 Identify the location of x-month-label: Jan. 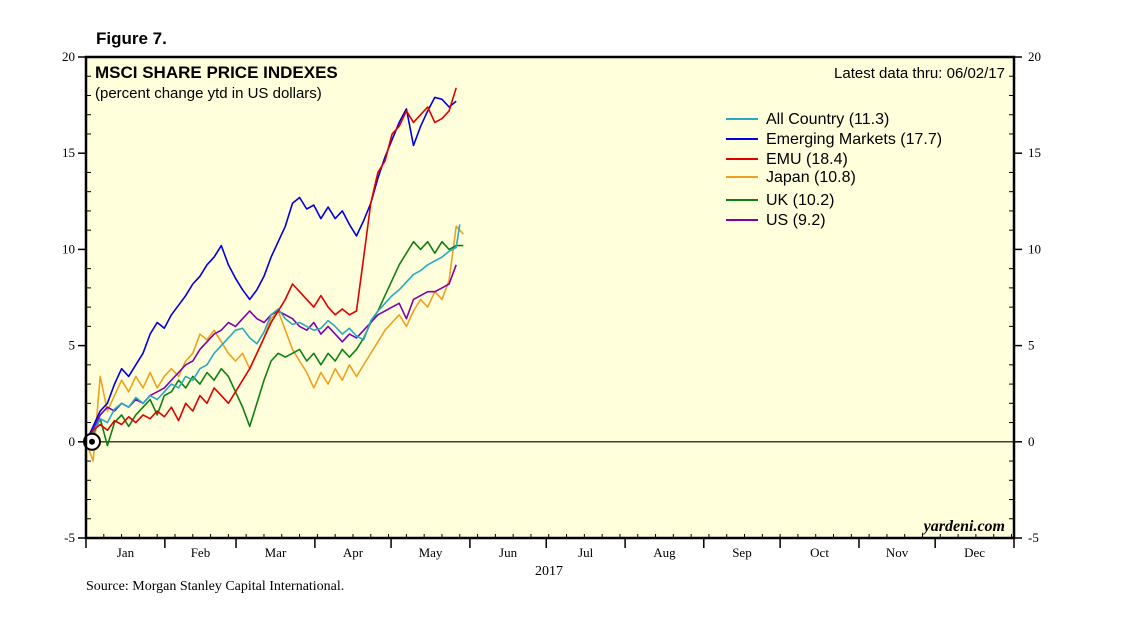
(126, 552).